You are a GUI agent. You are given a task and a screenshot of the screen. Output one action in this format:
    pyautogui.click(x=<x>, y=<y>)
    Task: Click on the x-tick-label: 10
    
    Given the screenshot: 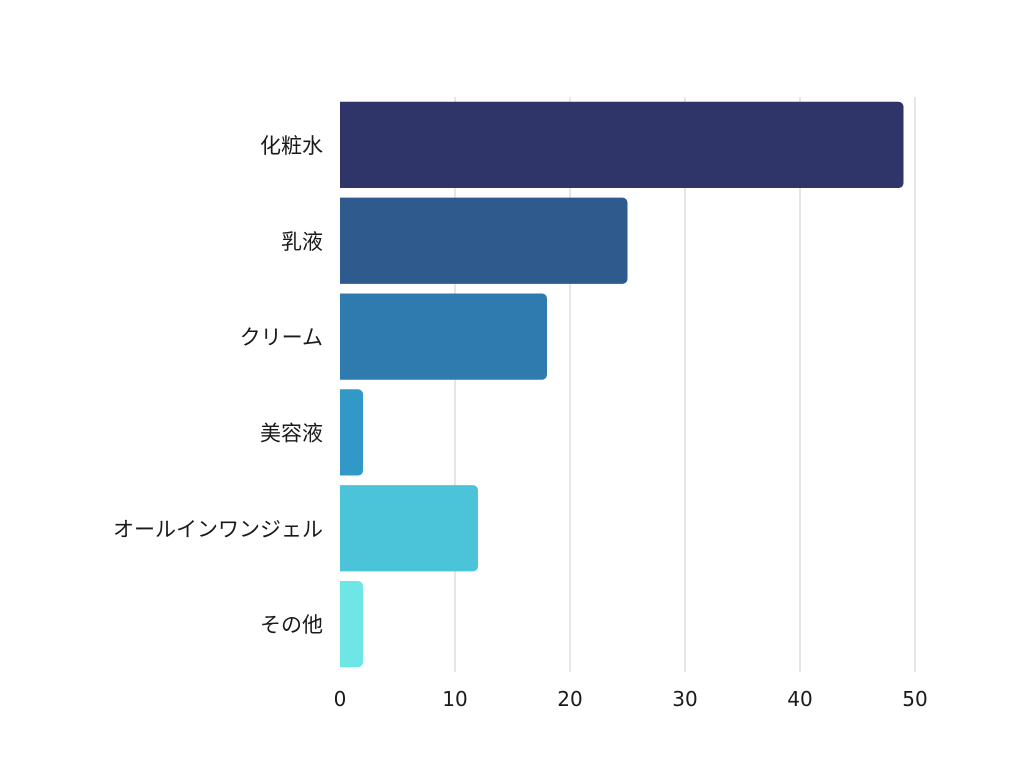 What is the action you would take?
    pyautogui.click(x=454, y=699)
    